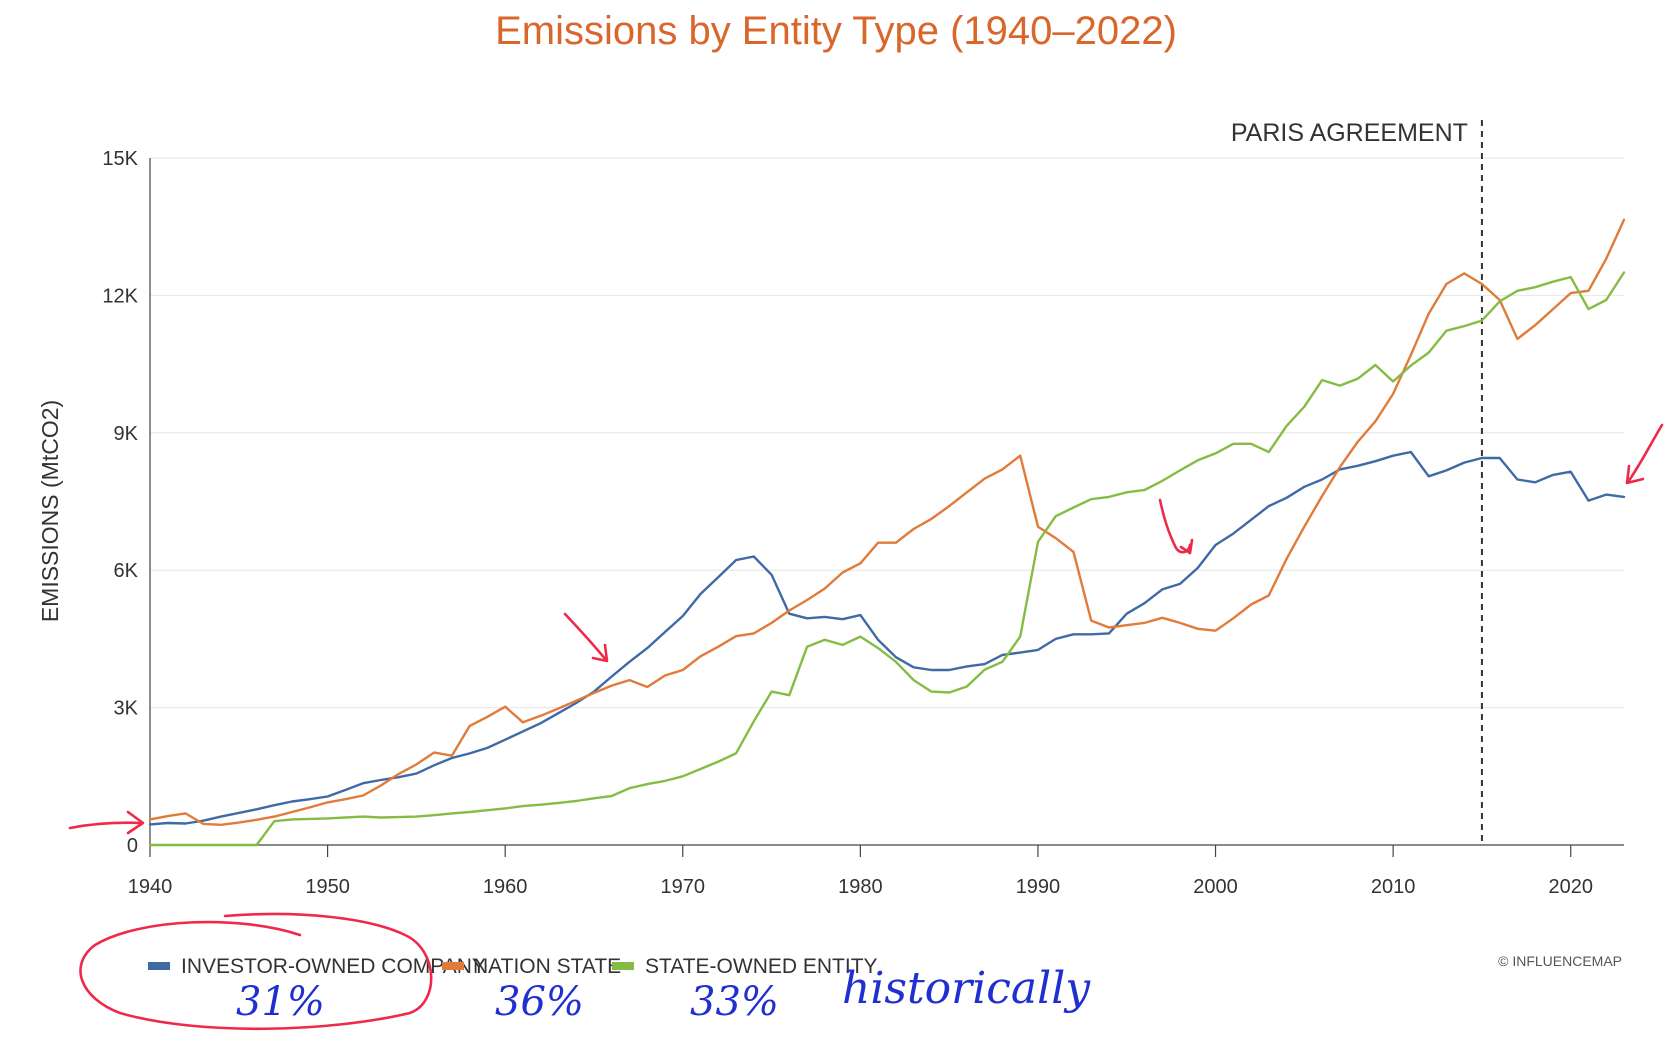  Describe the element at coordinates (126, 709) in the screenshot. I see `y-tick-label: 3K` at that location.